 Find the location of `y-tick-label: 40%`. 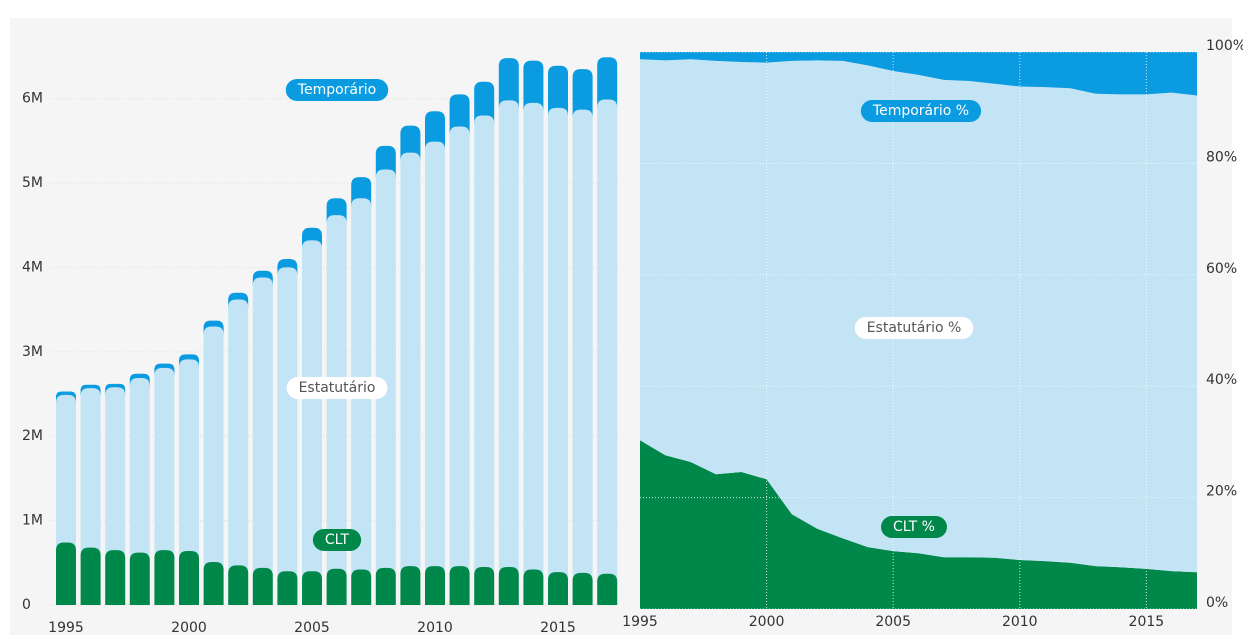

y-tick-label: 40% is located at coordinates (1221, 380).